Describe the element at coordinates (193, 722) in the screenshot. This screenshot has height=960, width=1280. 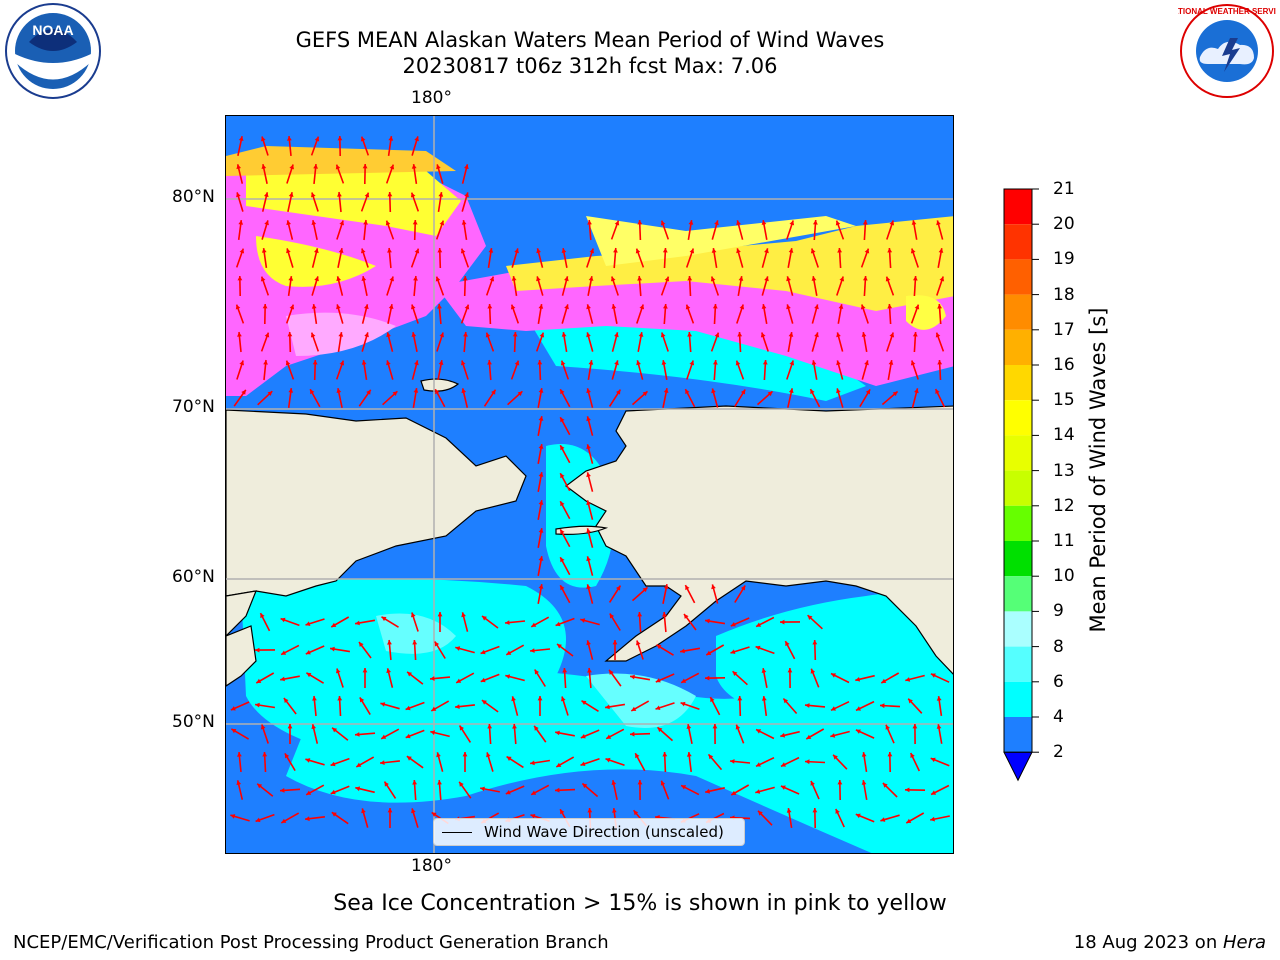
I see `lat-label-50: 50°N` at that location.